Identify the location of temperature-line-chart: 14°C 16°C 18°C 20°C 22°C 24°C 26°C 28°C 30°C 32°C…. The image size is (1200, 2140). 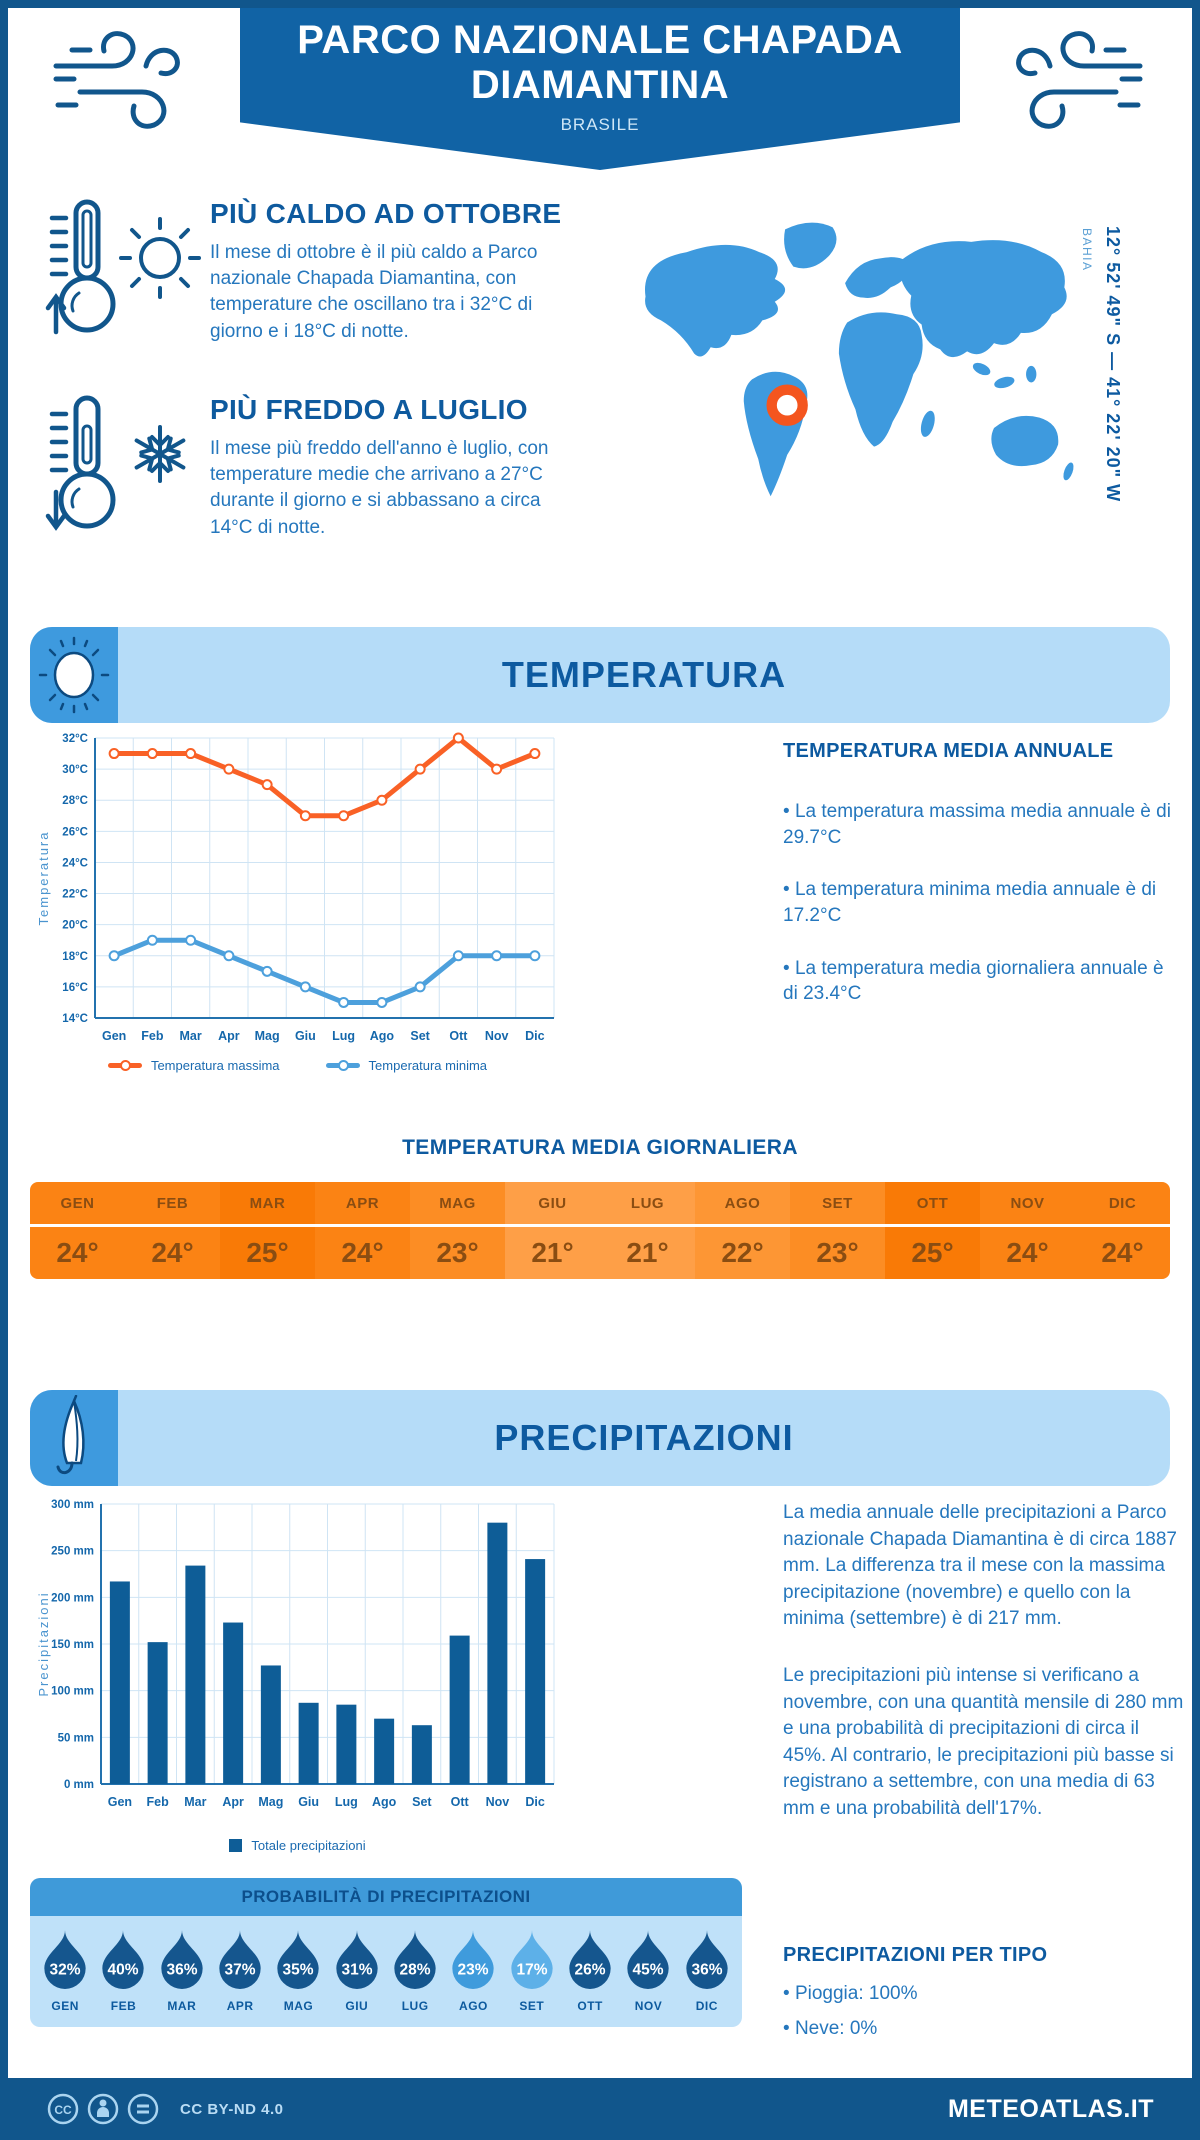
(295, 887).